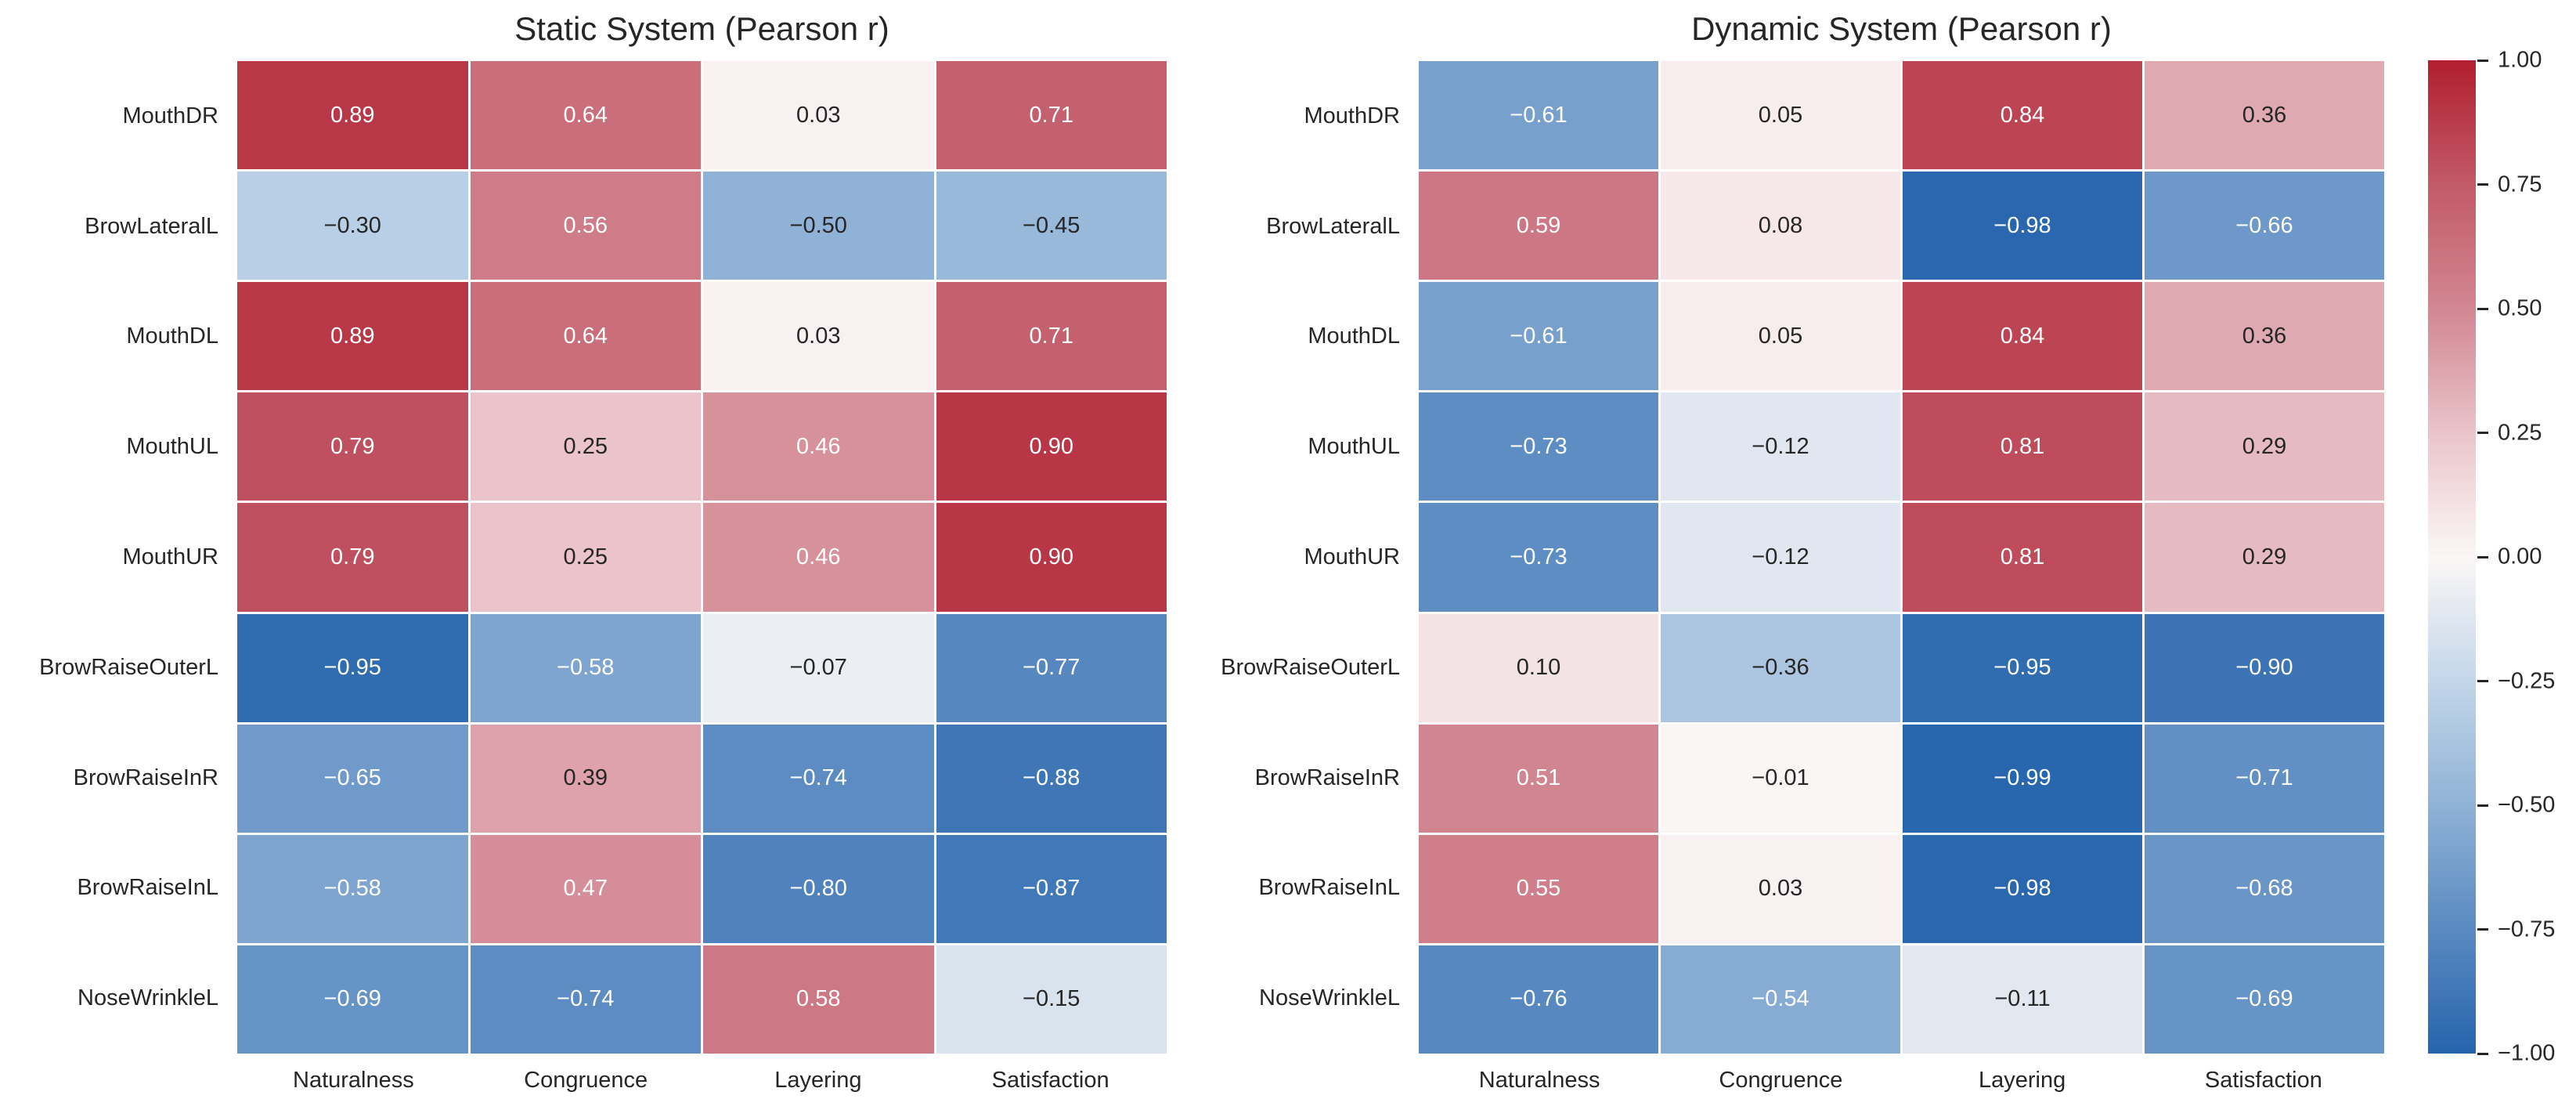  I want to click on heatmap-cell-MouthUL-Naturalness: −0.73, so click(1538, 446).